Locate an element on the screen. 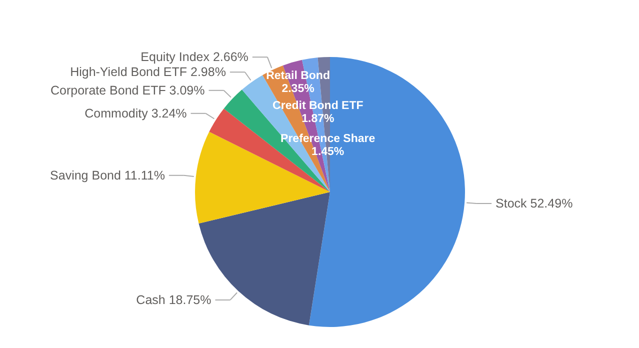  slice-label: Saving Bond 11.11% is located at coordinates (107, 175).